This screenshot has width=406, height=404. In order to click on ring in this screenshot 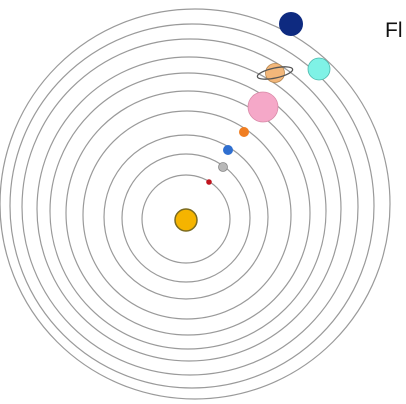, I will do `click(275, 73)`.